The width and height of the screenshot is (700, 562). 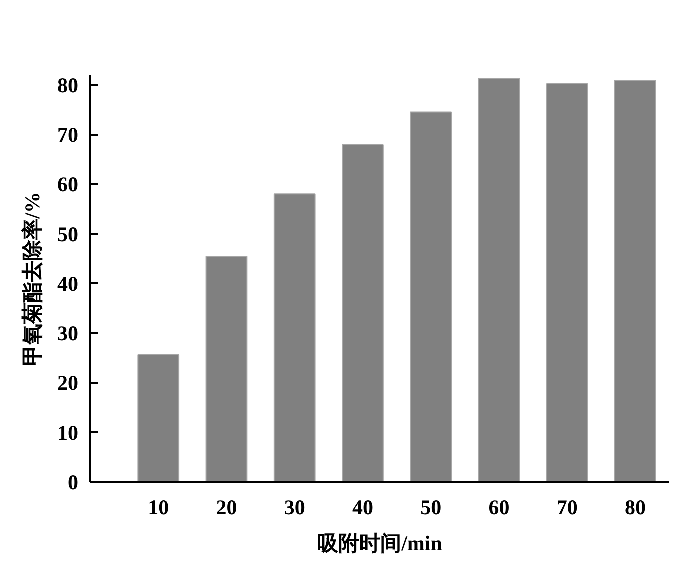 I want to click on x-tick-label: 30, so click(x=295, y=508).